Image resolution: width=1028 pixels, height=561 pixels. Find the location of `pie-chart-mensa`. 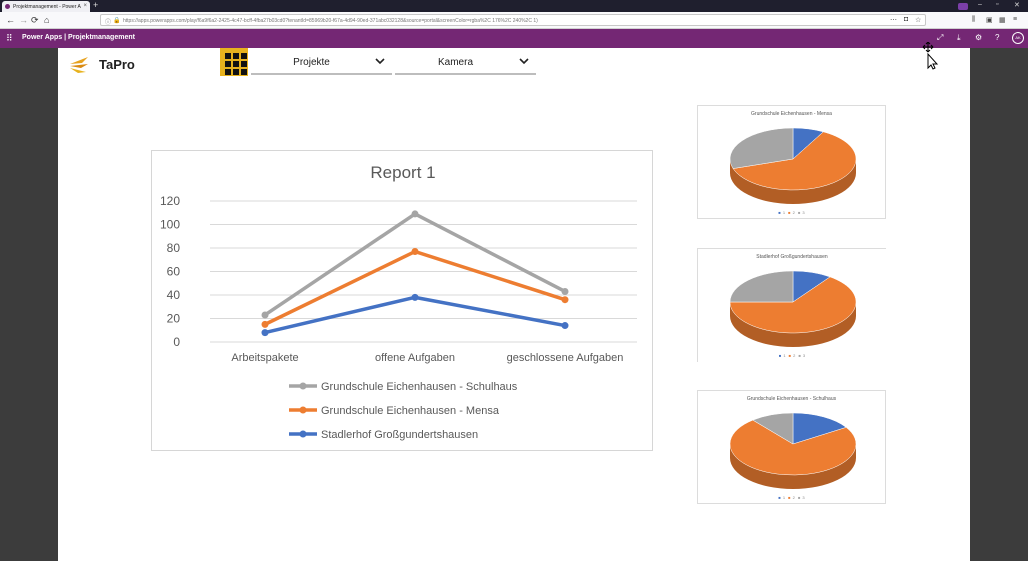

pie-chart-mensa is located at coordinates (793, 165).